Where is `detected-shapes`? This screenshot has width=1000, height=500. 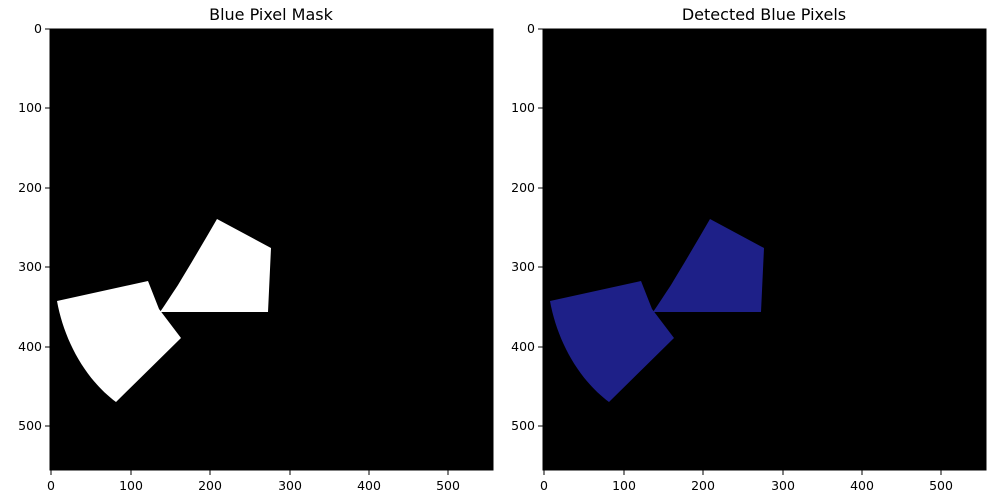
detected-shapes is located at coordinates (657, 310).